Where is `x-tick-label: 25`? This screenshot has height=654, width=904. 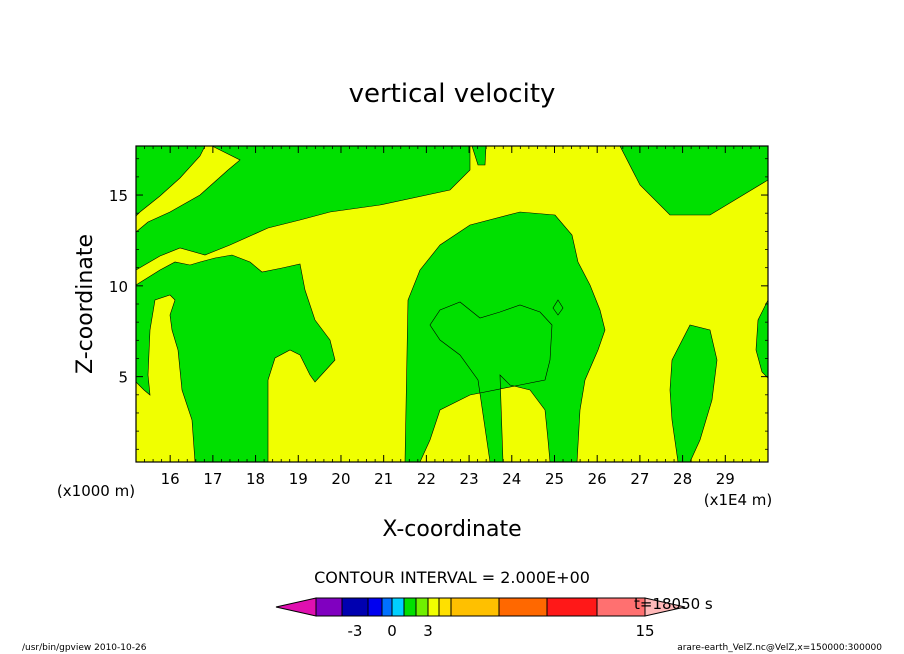
x-tick-label: 25 is located at coordinates (554, 479).